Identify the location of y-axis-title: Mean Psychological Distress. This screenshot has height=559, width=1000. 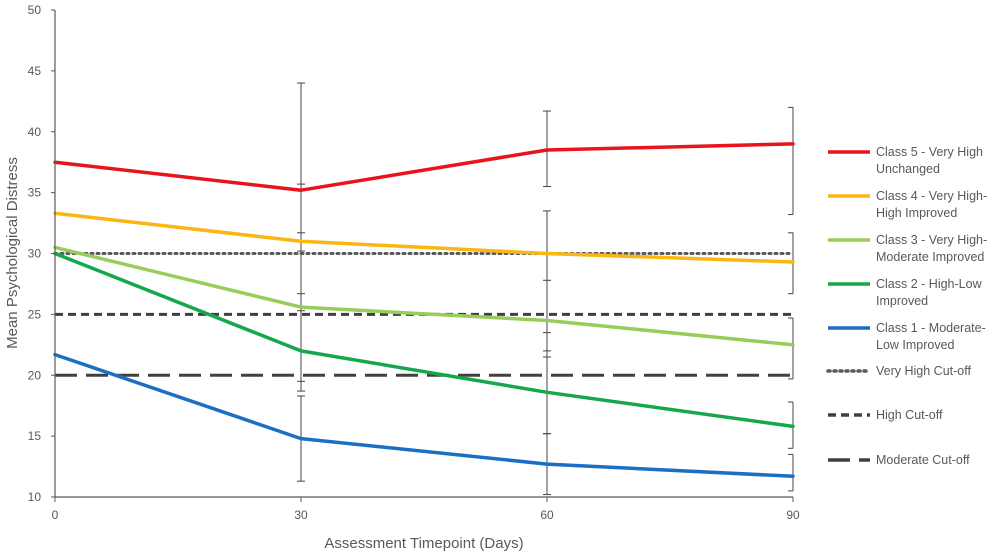
(12, 253).